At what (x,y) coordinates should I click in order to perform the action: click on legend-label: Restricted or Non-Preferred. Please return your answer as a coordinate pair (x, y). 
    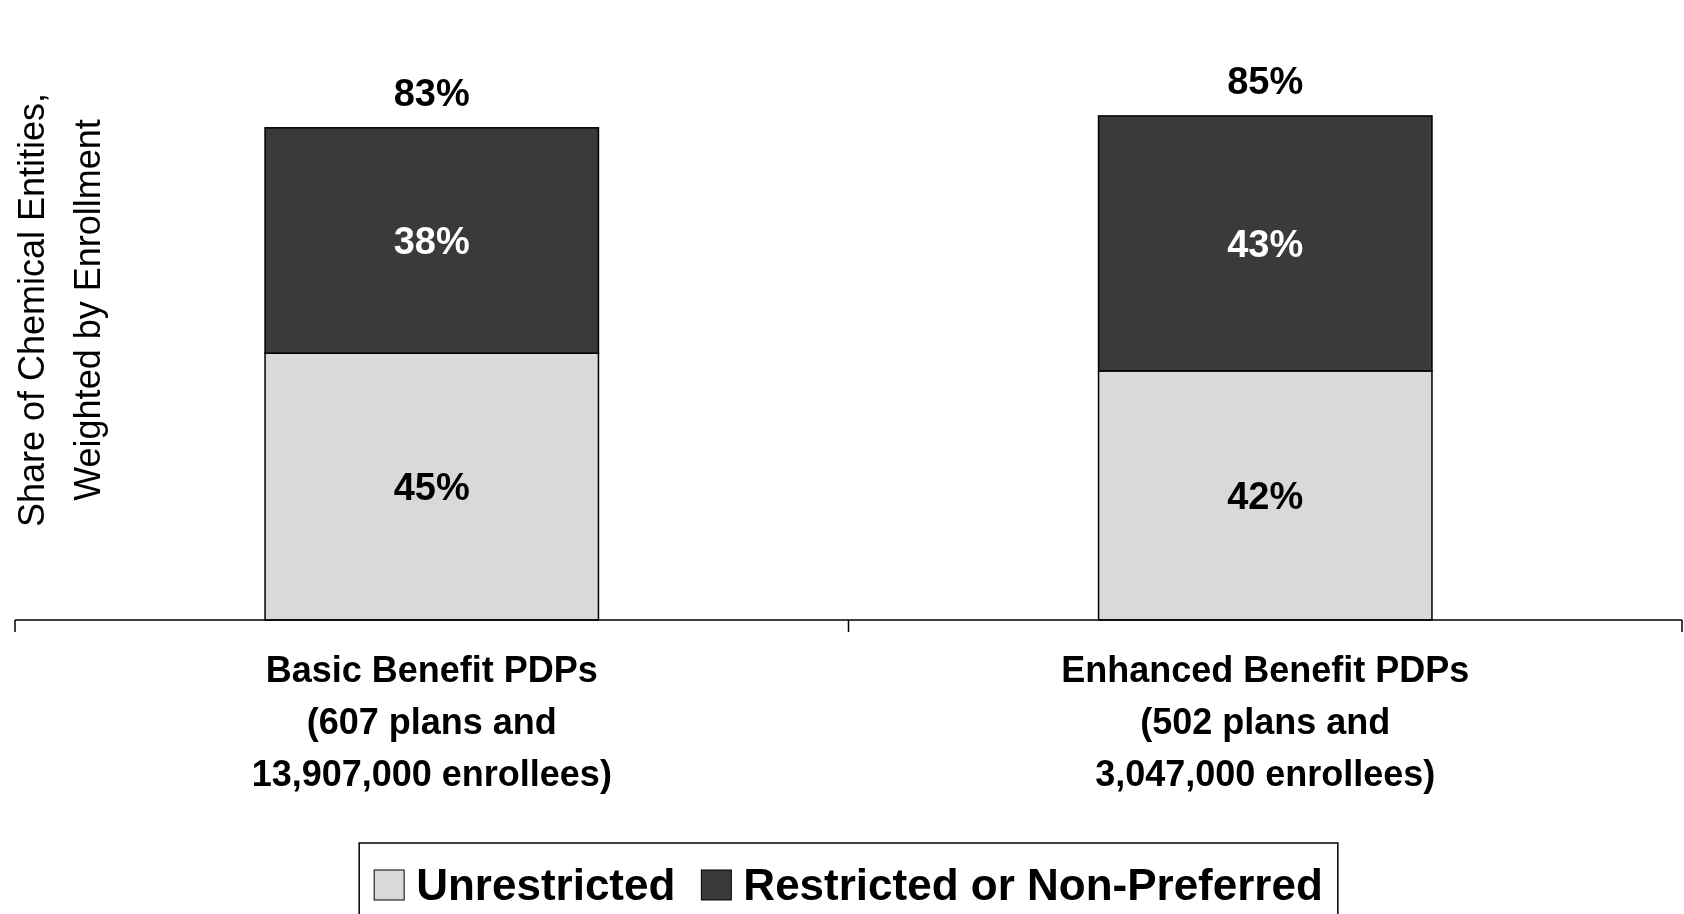
    Looking at the image, I should click on (1033, 885).